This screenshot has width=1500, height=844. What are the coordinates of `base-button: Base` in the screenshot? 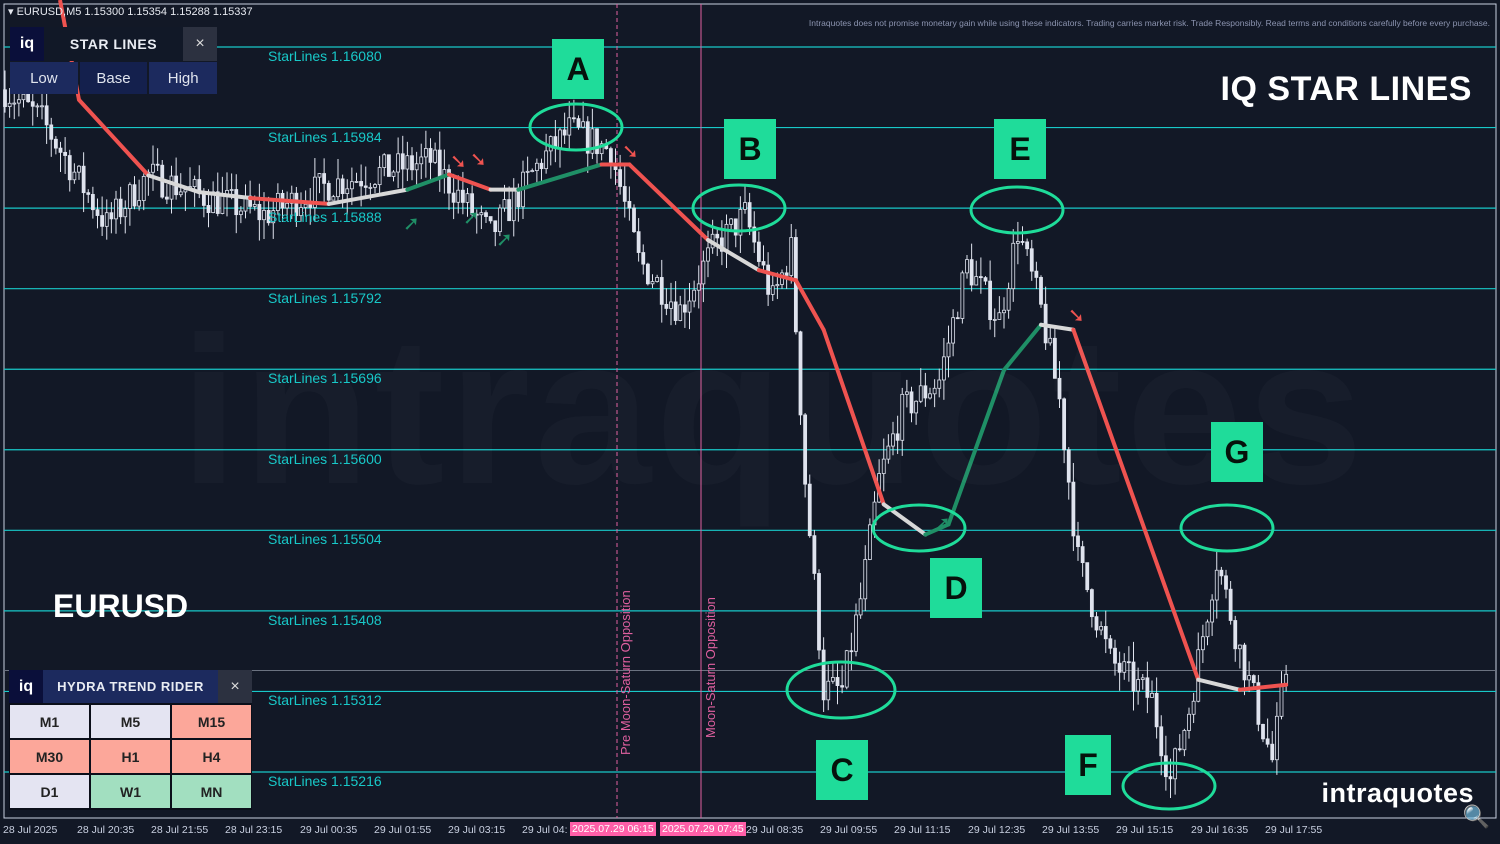 It's located at (113, 78).